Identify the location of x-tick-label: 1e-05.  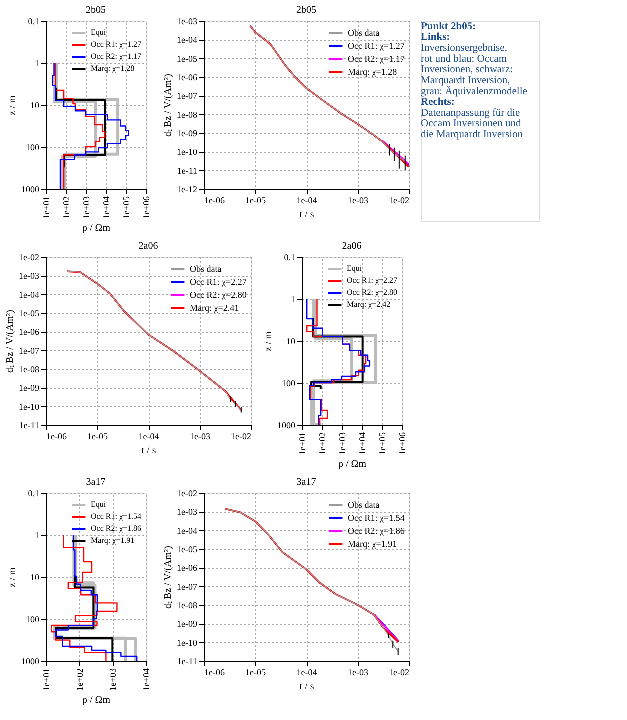
(98, 437).